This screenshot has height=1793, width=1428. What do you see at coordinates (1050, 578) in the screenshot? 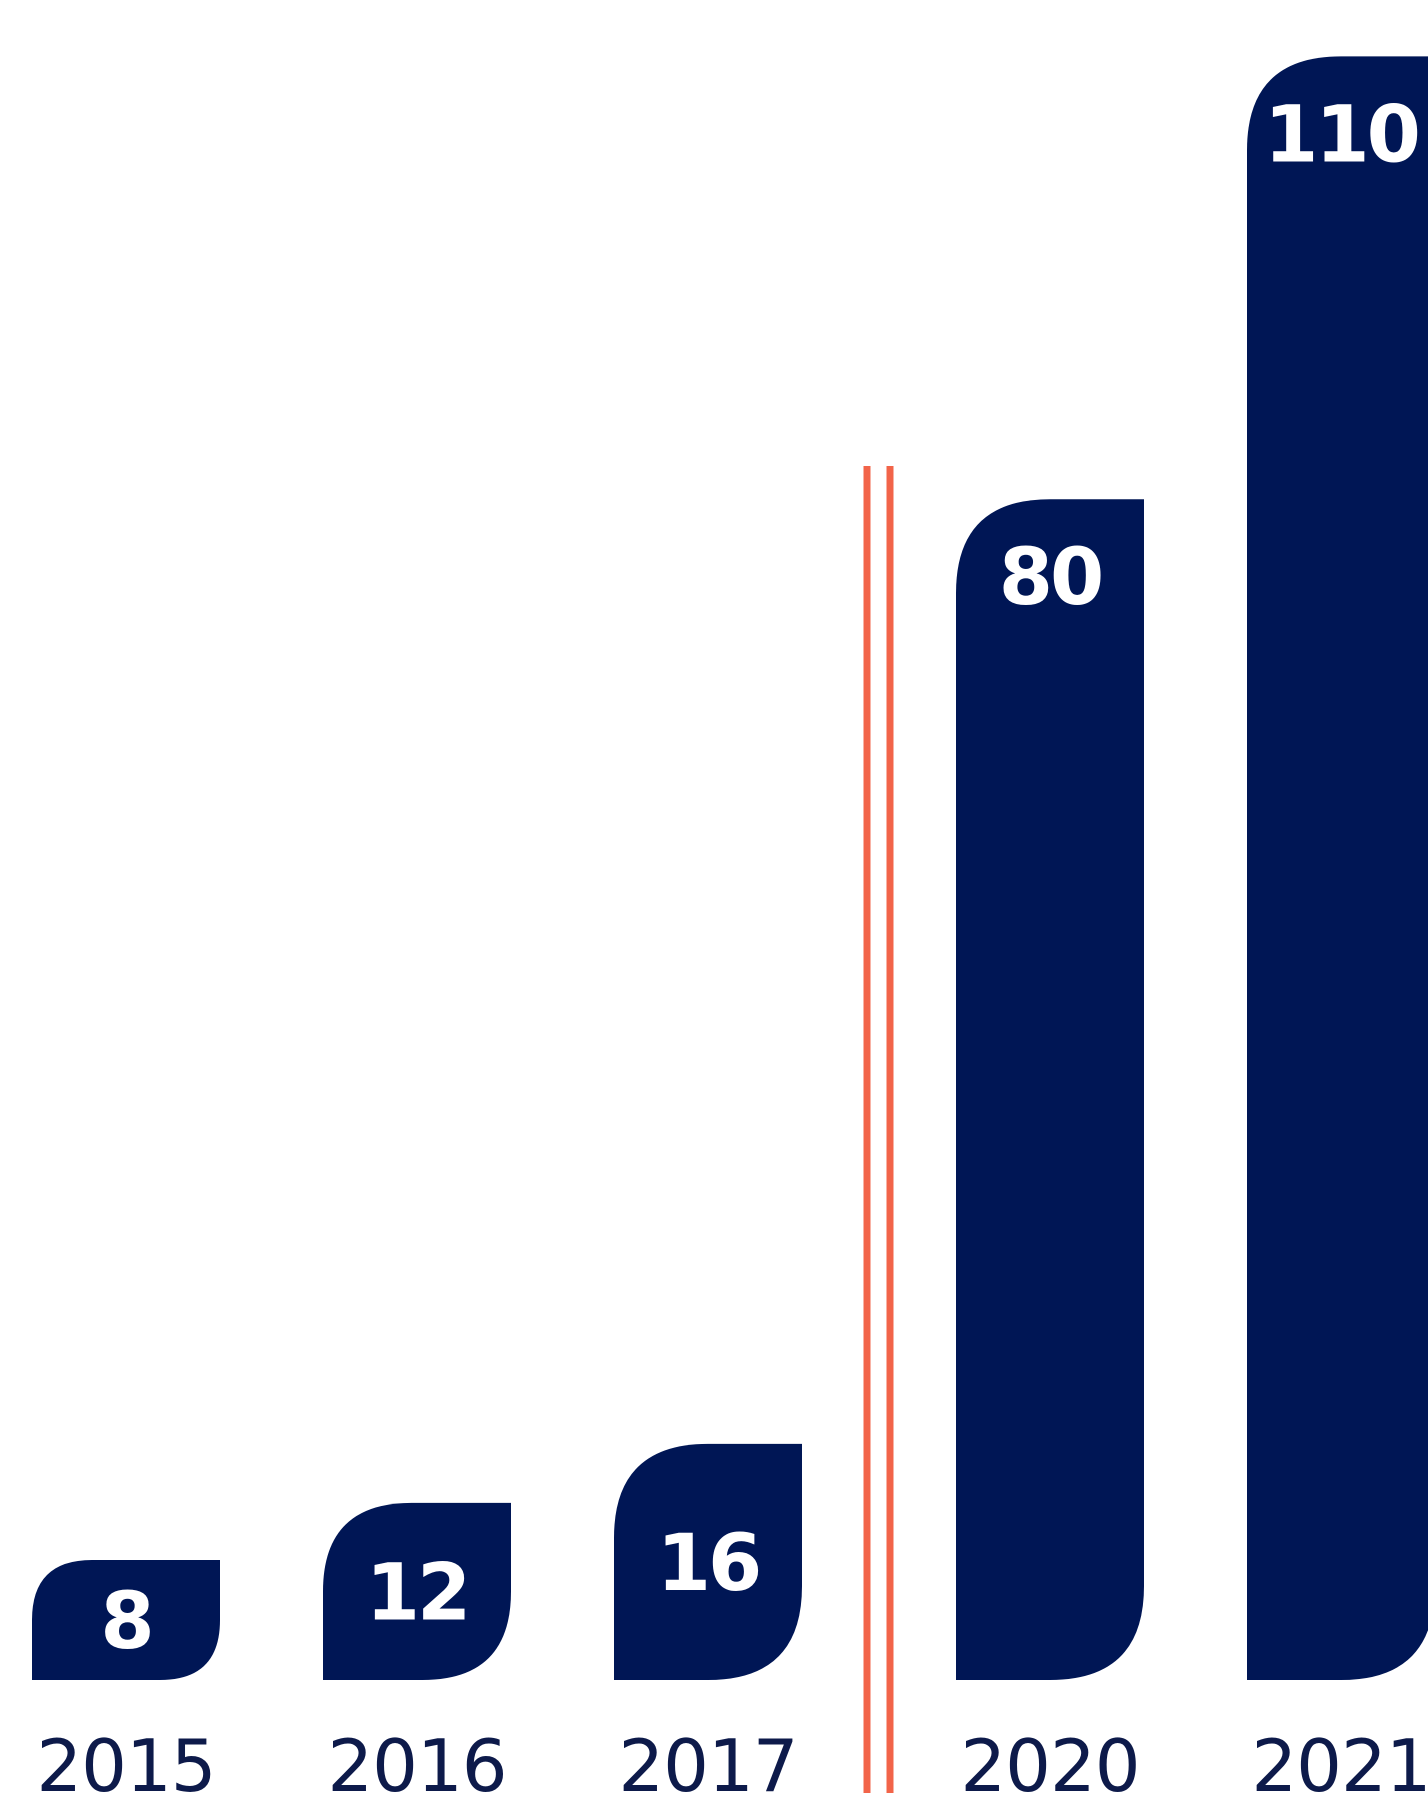
I see `data-label-2020: 80` at bounding box center [1050, 578].